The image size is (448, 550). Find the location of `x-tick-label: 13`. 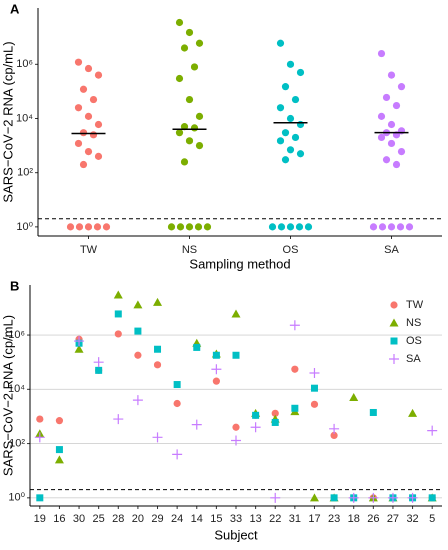

x-tick-label: 13 is located at coordinates (255, 519).